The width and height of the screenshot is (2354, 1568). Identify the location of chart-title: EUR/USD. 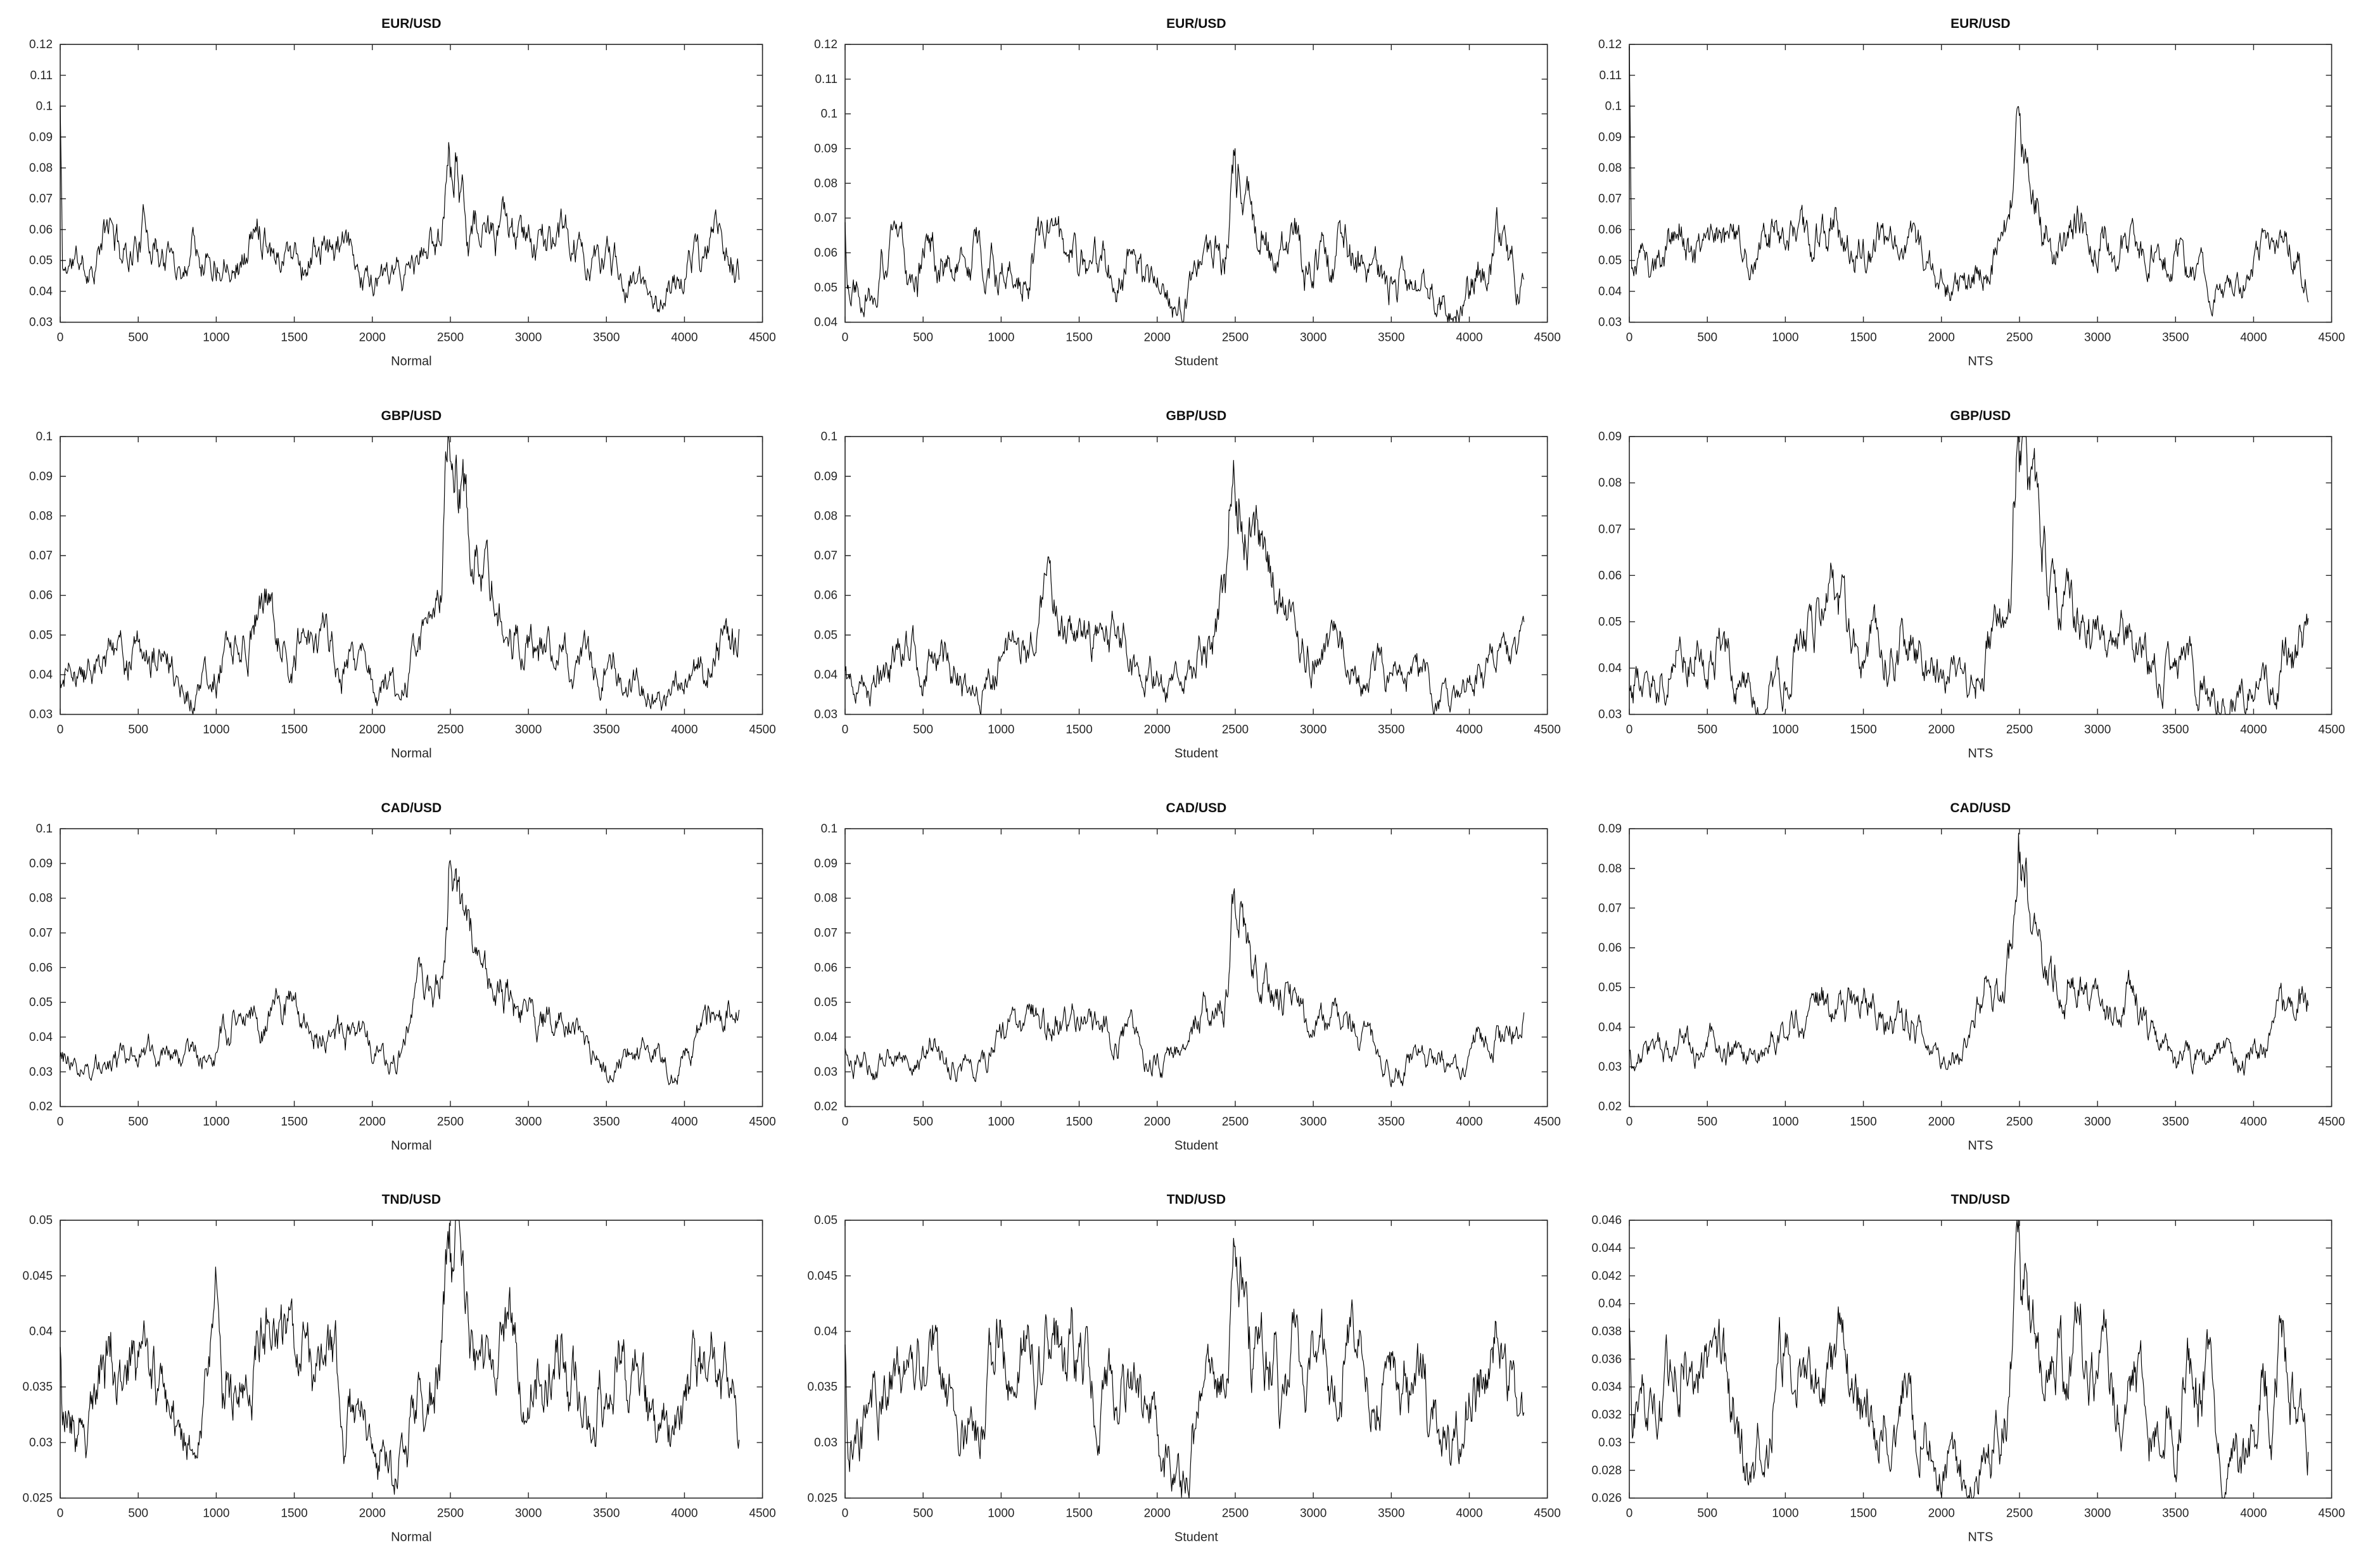
(411, 23).